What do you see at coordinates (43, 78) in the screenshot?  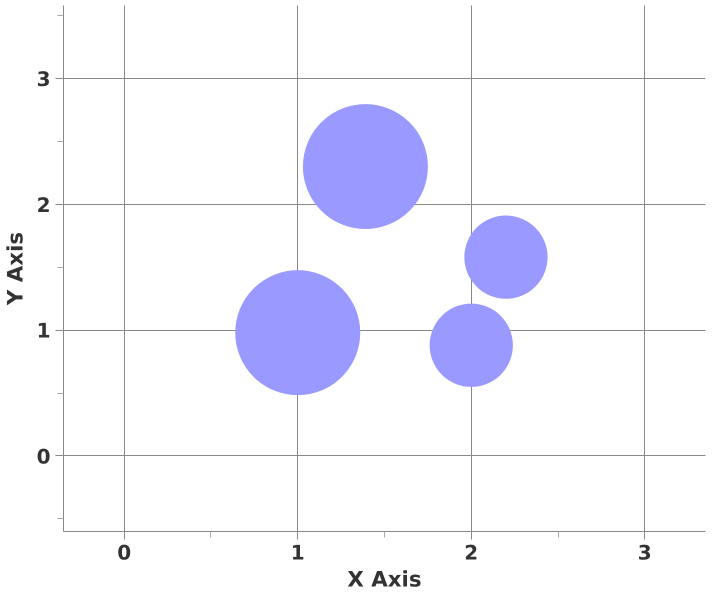 I see `y-tick-label: 3` at bounding box center [43, 78].